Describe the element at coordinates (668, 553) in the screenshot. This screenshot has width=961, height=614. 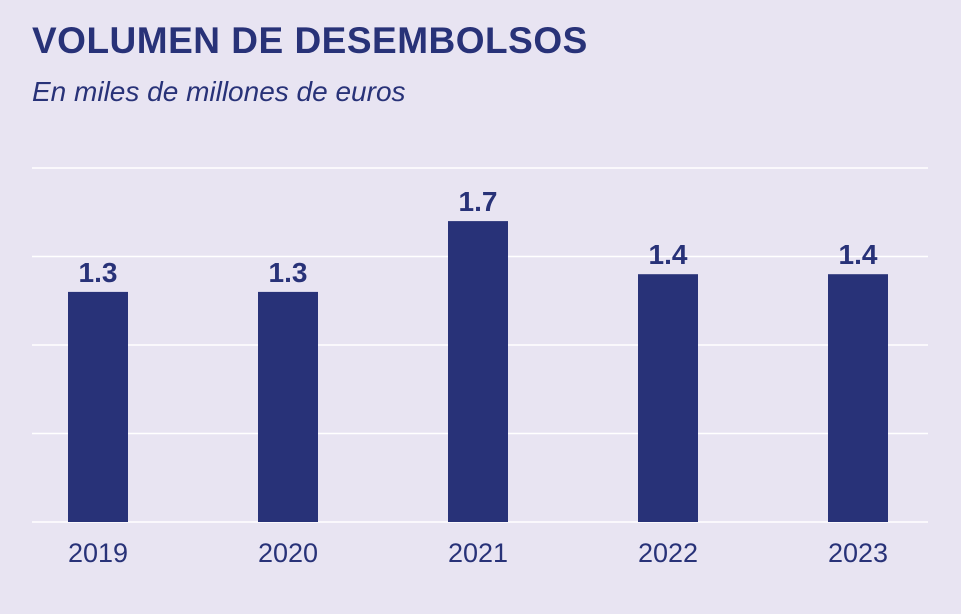
I see `x-tick-label: 2022` at that location.